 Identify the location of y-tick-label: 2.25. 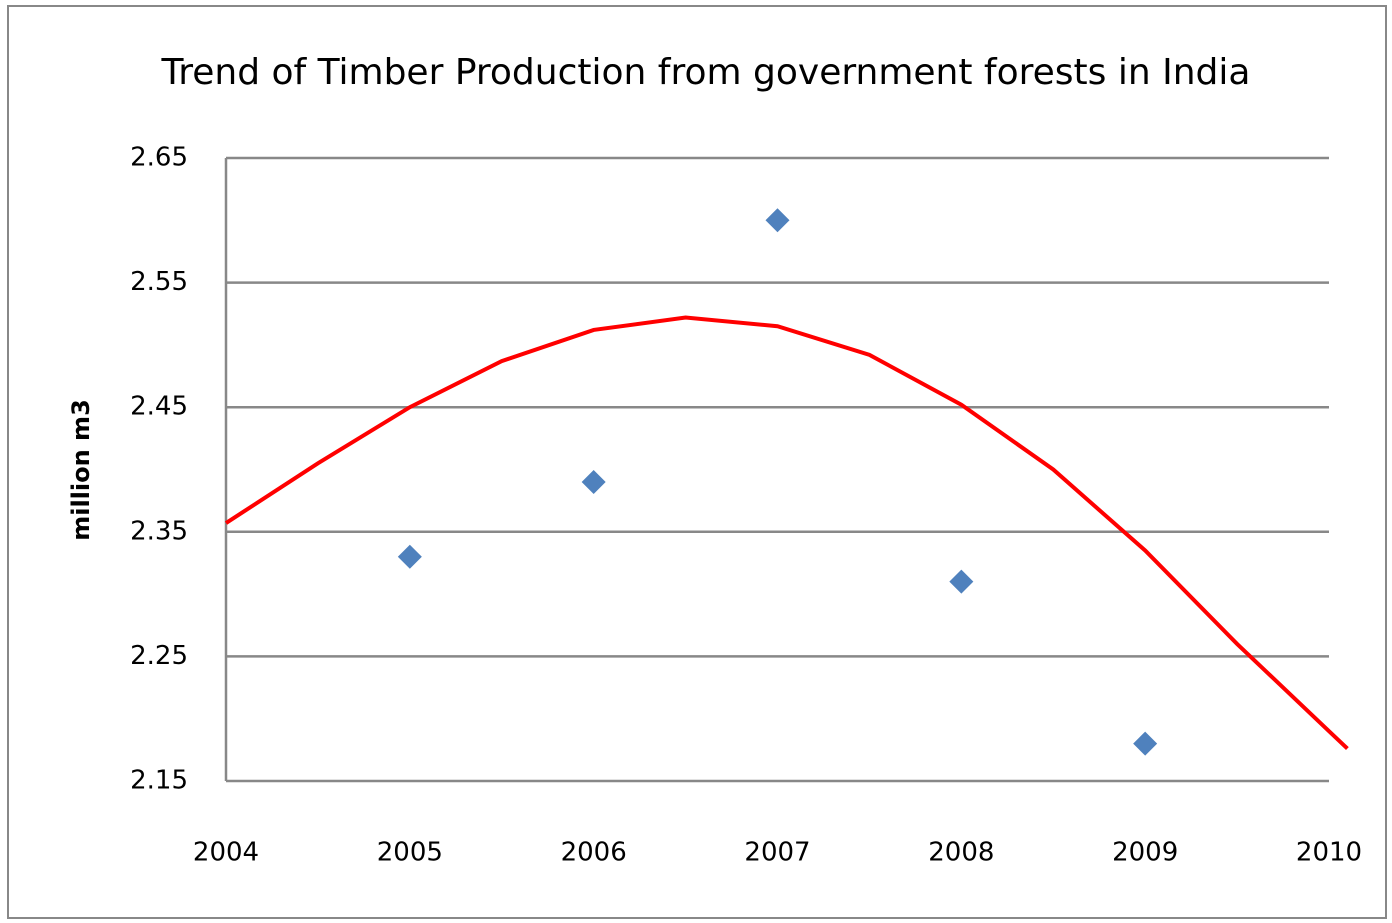
(159, 656).